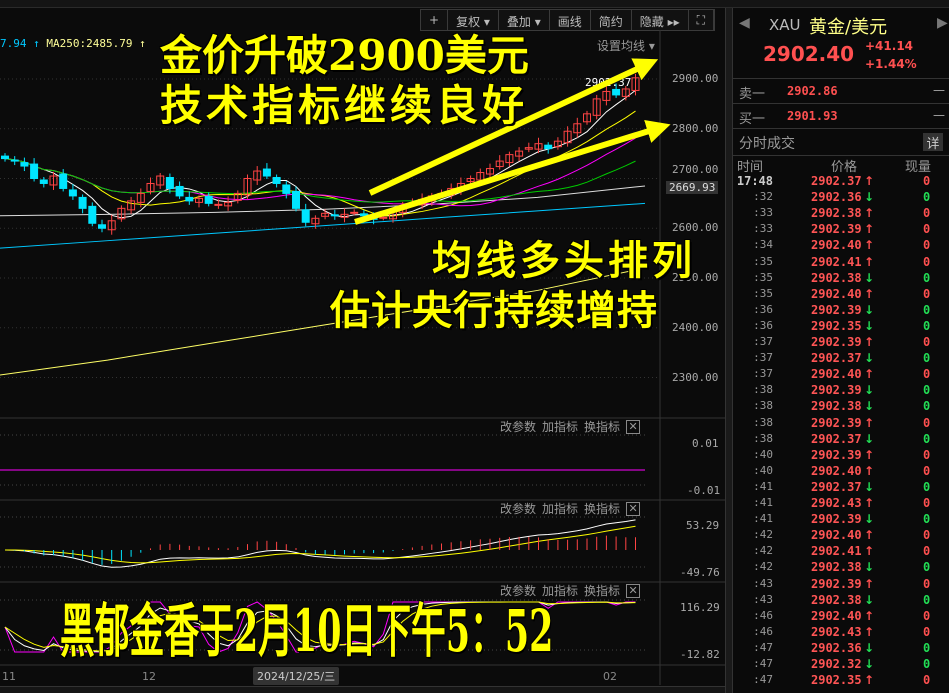 Image resolution: width=949 pixels, height=693 pixels. I want to click on tick-row: :32 2902.36 ↓ 0, so click(841, 198).